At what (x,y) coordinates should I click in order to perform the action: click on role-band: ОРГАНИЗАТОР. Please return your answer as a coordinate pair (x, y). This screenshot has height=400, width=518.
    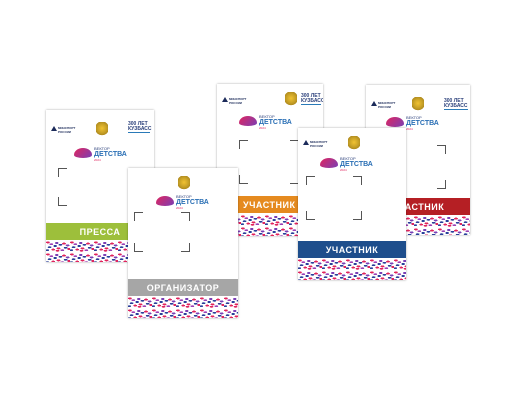
    Looking at the image, I should click on (183, 287).